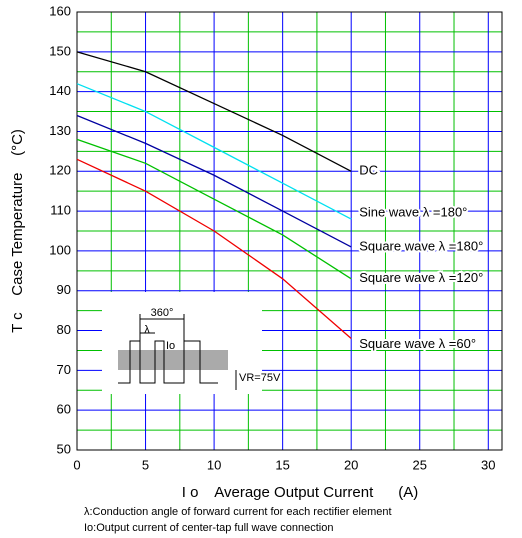 The width and height of the screenshot is (522, 538). Describe the element at coordinates (60, 130) in the screenshot. I see `y-tick-label: 130` at that location.